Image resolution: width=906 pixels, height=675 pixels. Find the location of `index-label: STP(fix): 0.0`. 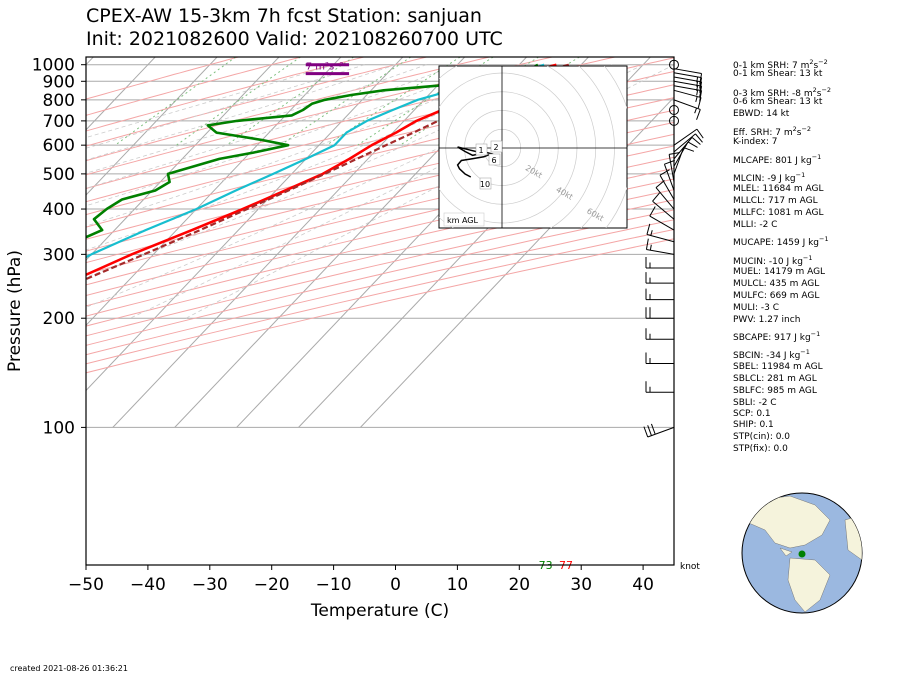

index-label: STP(fix): 0.0 is located at coordinates (760, 449).